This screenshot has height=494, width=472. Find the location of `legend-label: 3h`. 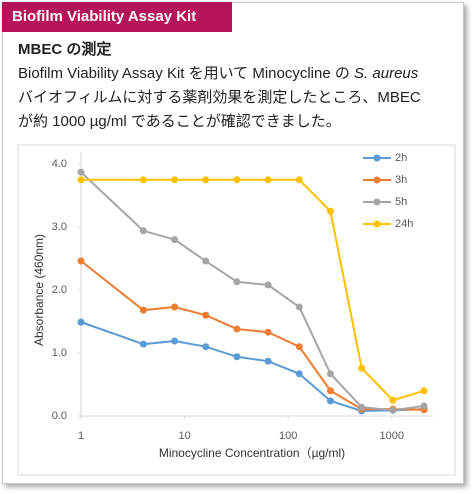

legend-label: 3h is located at coordinates (401, 180).